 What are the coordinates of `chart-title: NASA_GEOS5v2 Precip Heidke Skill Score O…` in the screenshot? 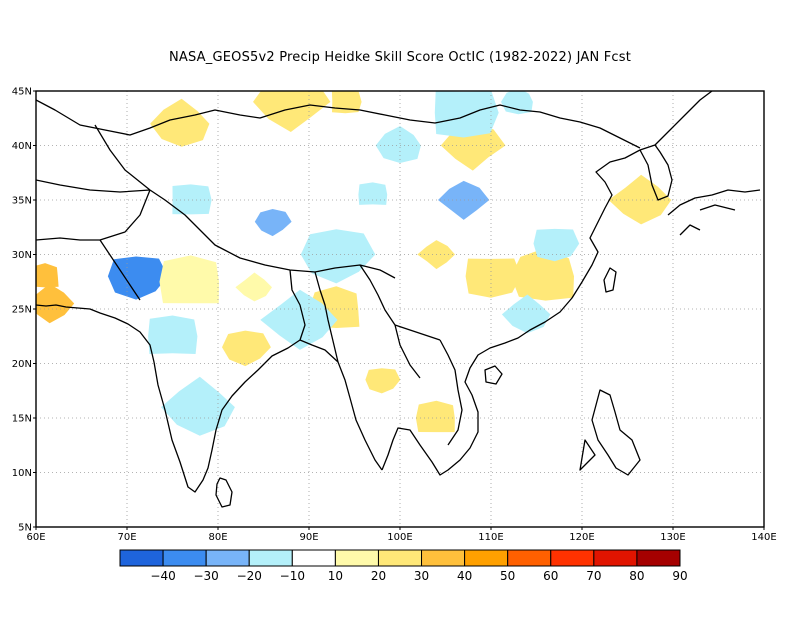 It's located at (400, 57).